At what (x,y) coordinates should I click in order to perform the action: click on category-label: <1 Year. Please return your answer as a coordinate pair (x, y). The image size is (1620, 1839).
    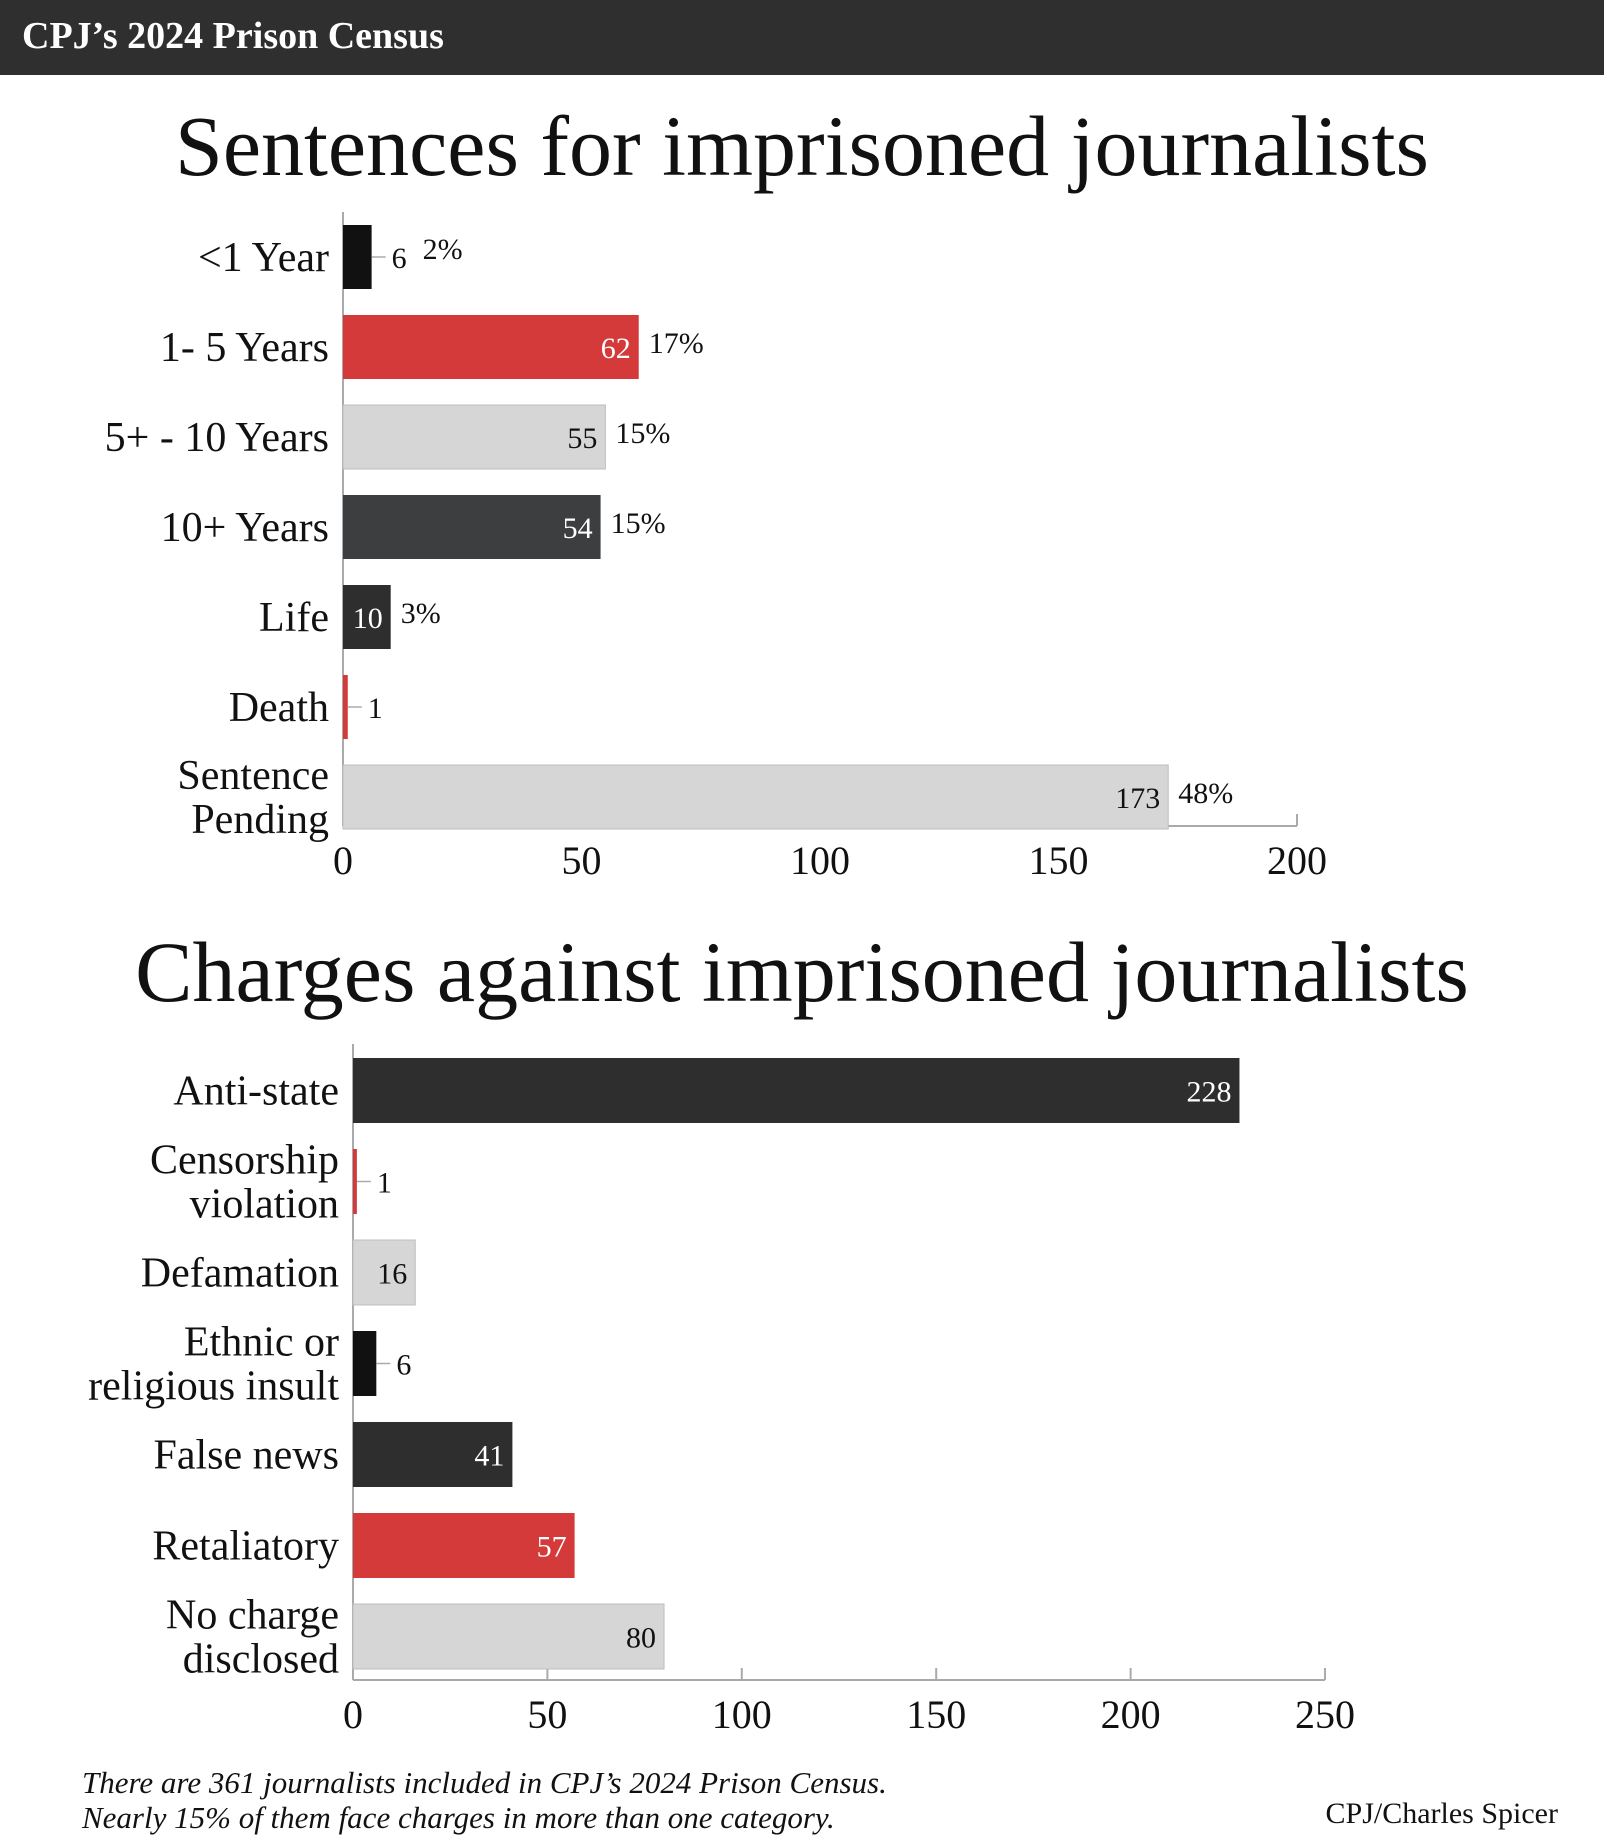
    Looking at the image, I should click on (263, 258).